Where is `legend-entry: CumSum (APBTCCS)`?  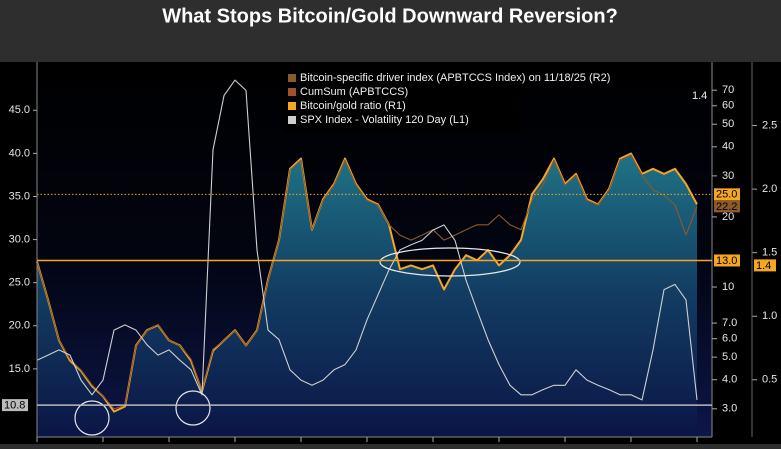
legend-entry: CumSum (APBTCCS) is located at coordinates (354, 92).